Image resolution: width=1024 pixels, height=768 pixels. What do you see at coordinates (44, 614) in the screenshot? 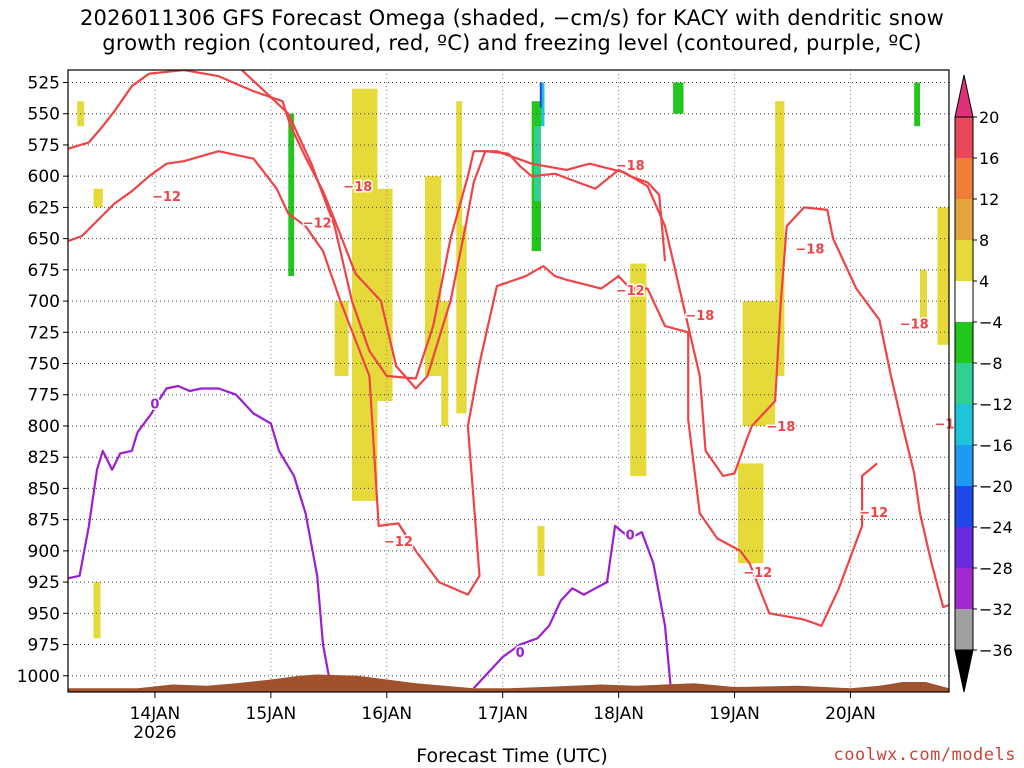
I see `y-tick-label: 950` at bounding box center [44, 614].